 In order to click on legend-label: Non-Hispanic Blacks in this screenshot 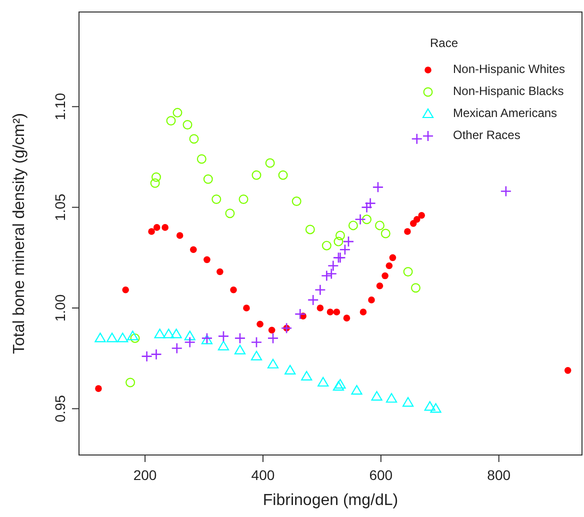, I will do `click(508, 91)`.